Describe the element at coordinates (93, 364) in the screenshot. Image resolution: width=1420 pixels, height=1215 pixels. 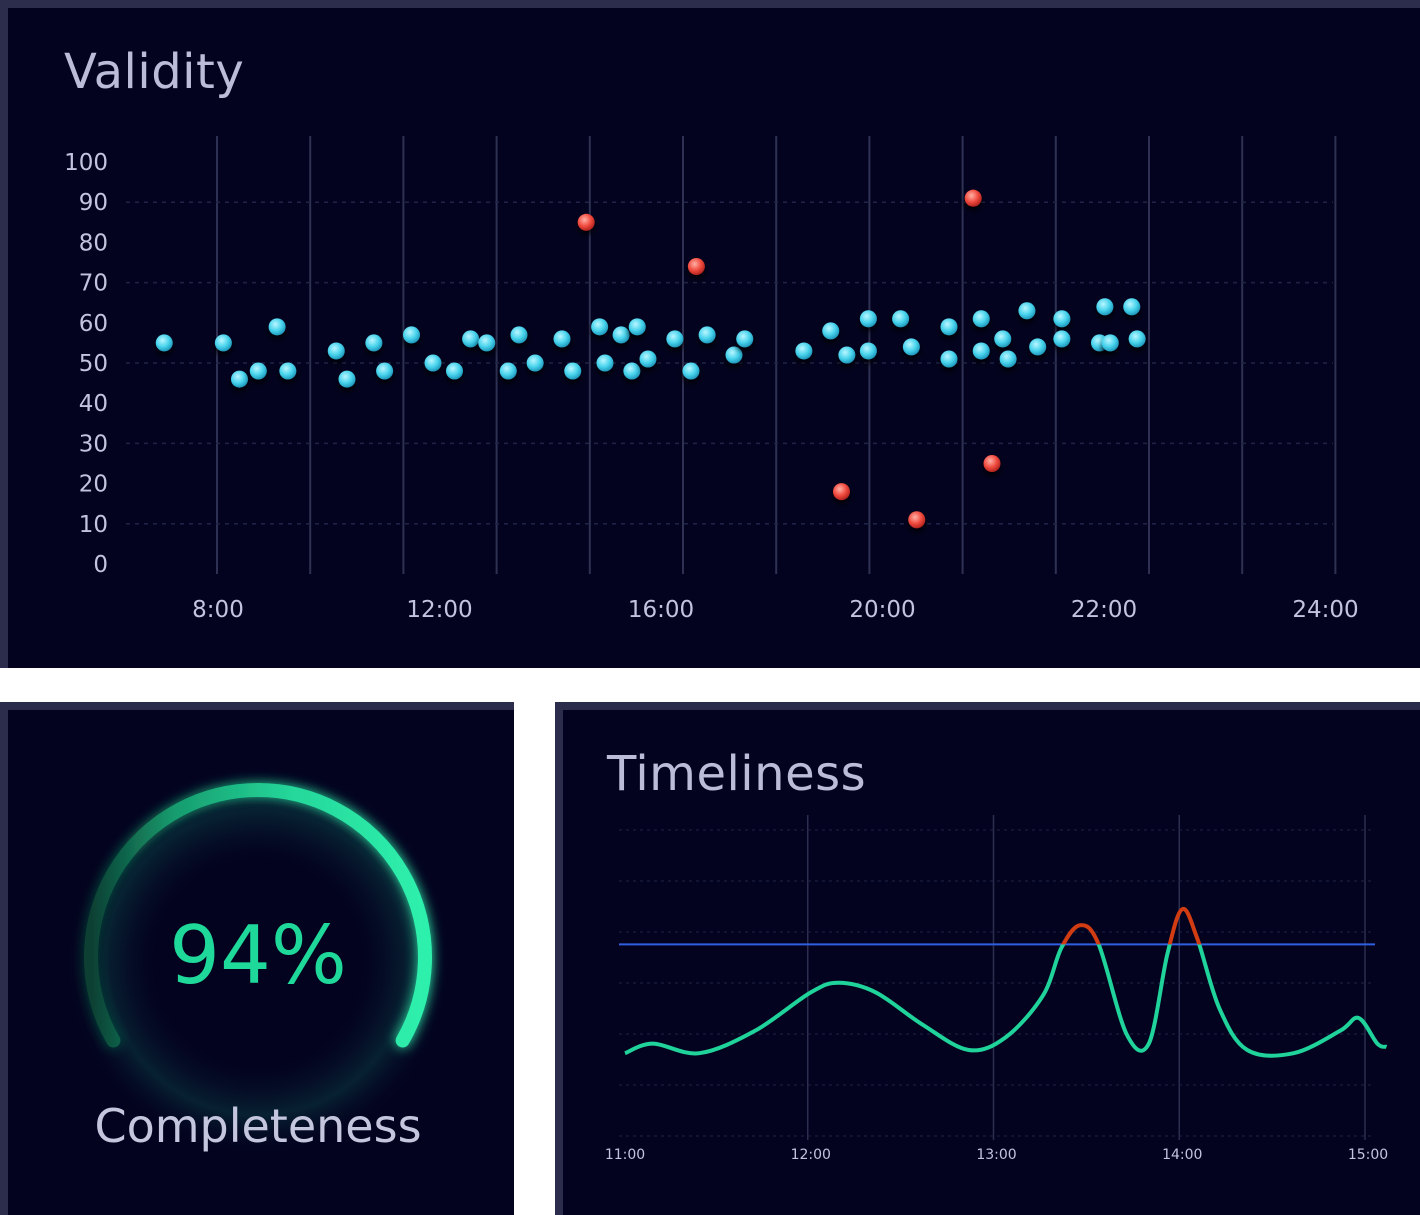
I see `y-tick-label: 50` at that location.